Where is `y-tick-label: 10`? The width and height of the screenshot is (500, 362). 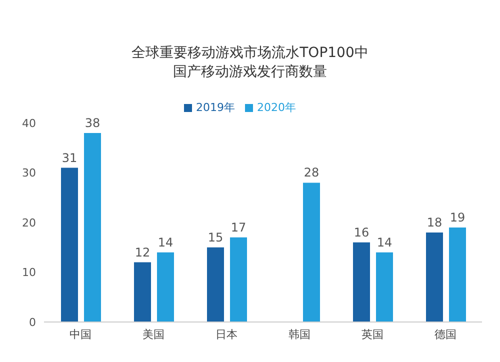 y-tick-label: 10 is located at coordinates (29, 273).